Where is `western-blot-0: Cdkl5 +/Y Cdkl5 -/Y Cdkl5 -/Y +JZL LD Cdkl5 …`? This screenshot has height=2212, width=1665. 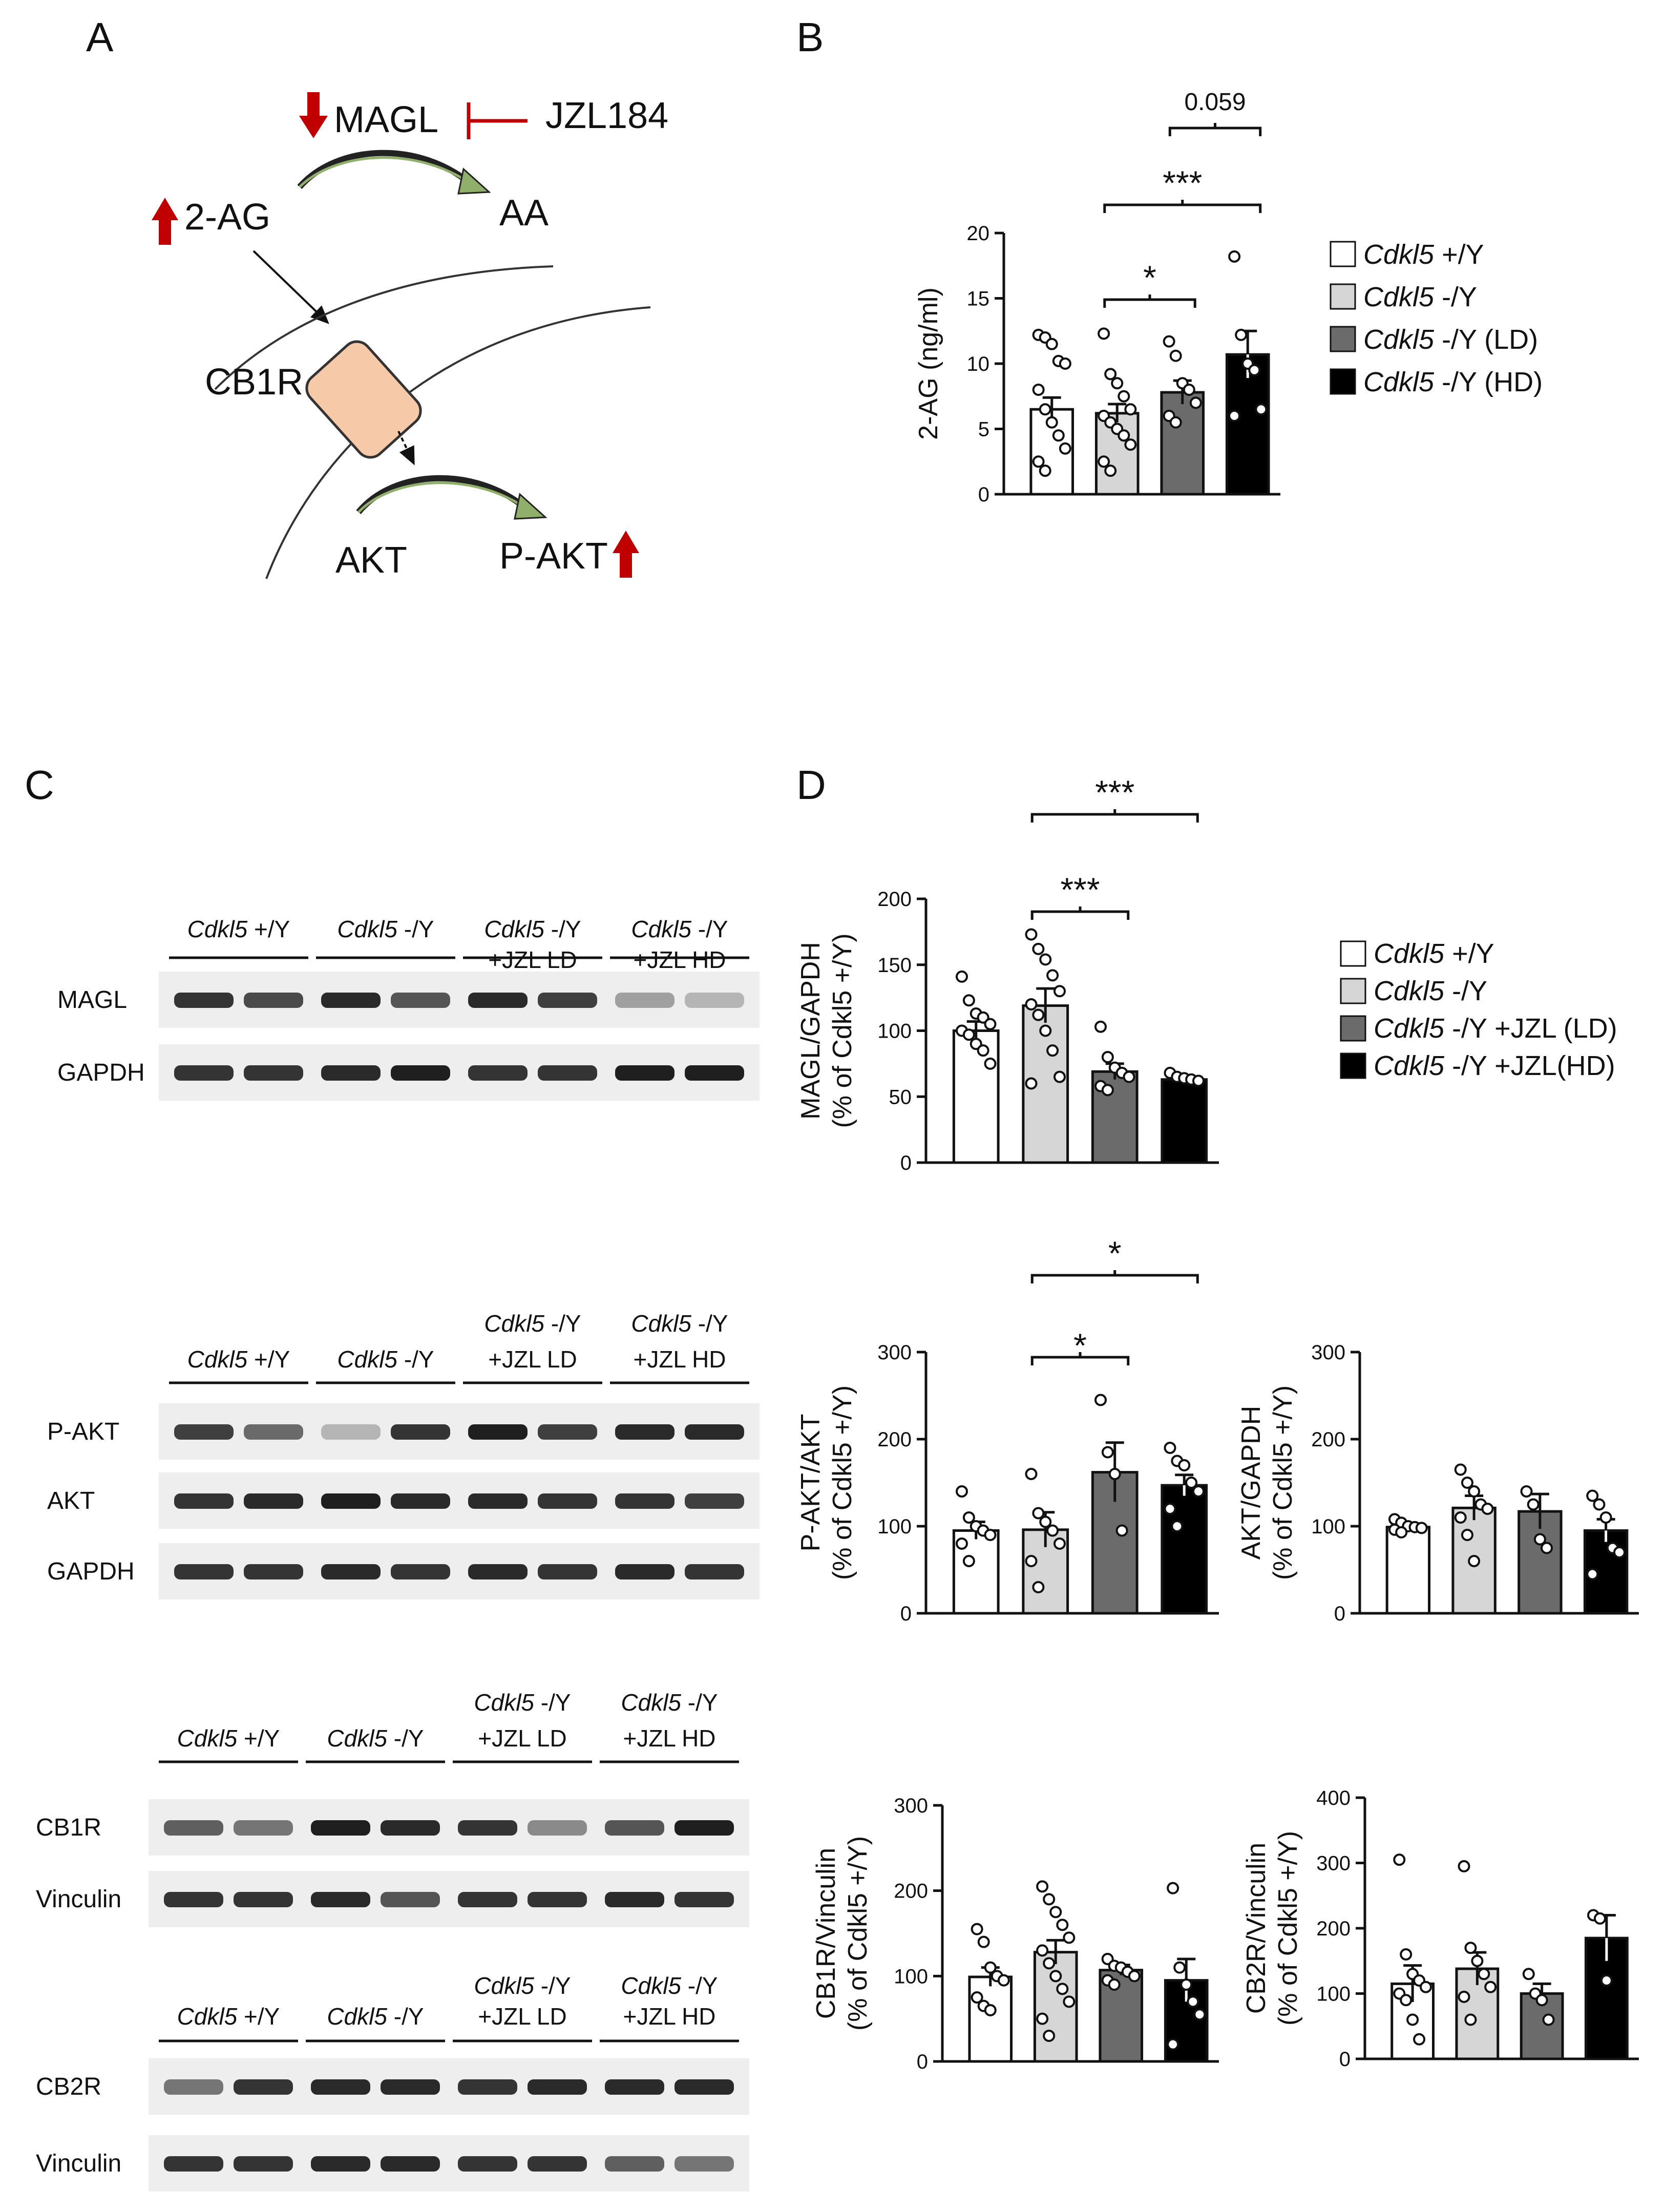
western-blot-0: Cdkl5 +/Y Cdkl5 -/Y Cdkl5 -/Y +JZL LD Cdkl5 … is located at coordinates (408, 1008).